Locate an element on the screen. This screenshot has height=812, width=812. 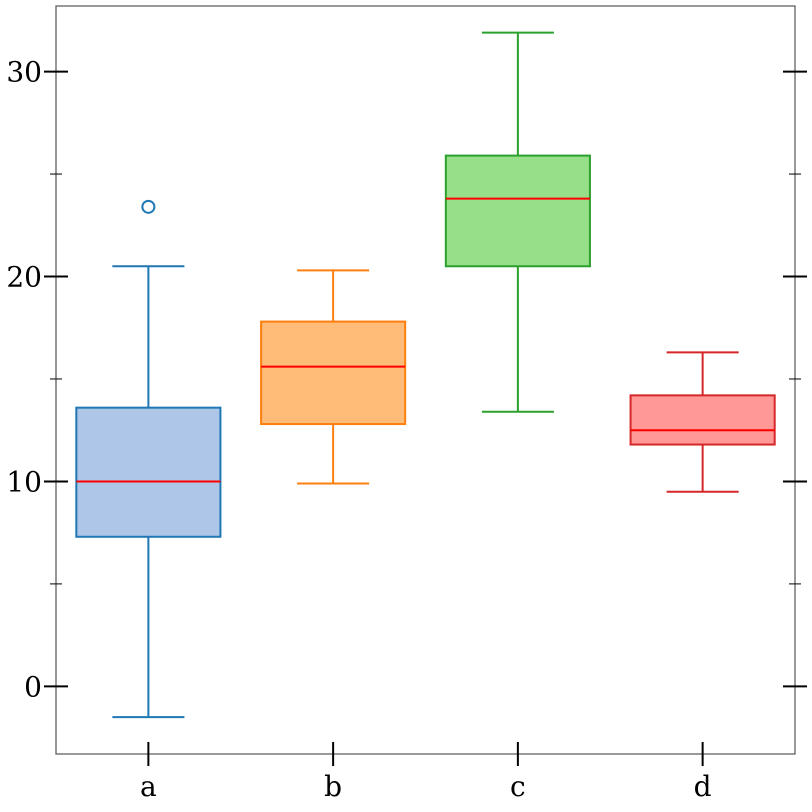
y-tick-label-20: 20 is located at coordinates (24, 277).